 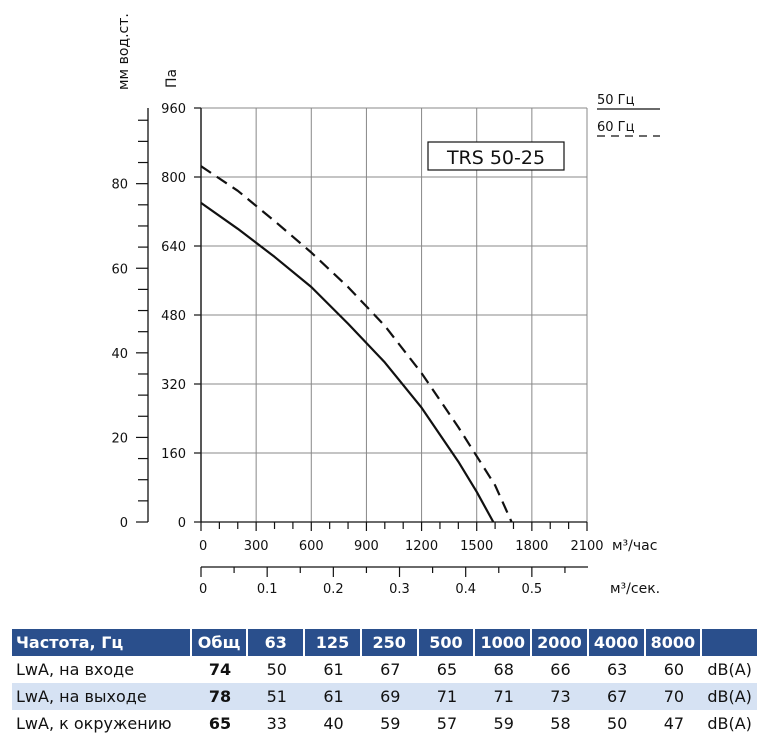 I want to click on row-label: LwA, на выходе, so click(x=102, y=696).